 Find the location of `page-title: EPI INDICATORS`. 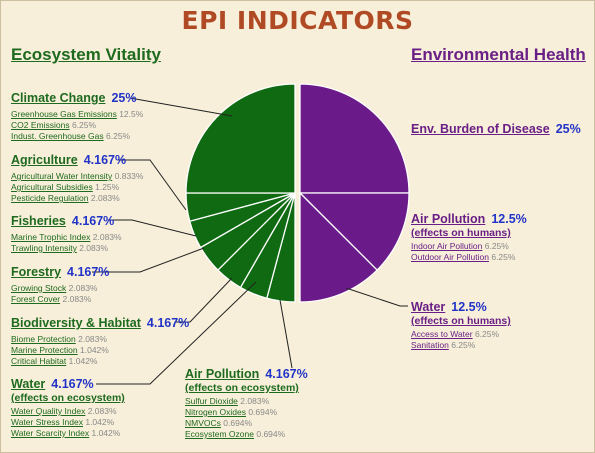

page-title: EPI INDICATORS is located at coordinates (297, 20).